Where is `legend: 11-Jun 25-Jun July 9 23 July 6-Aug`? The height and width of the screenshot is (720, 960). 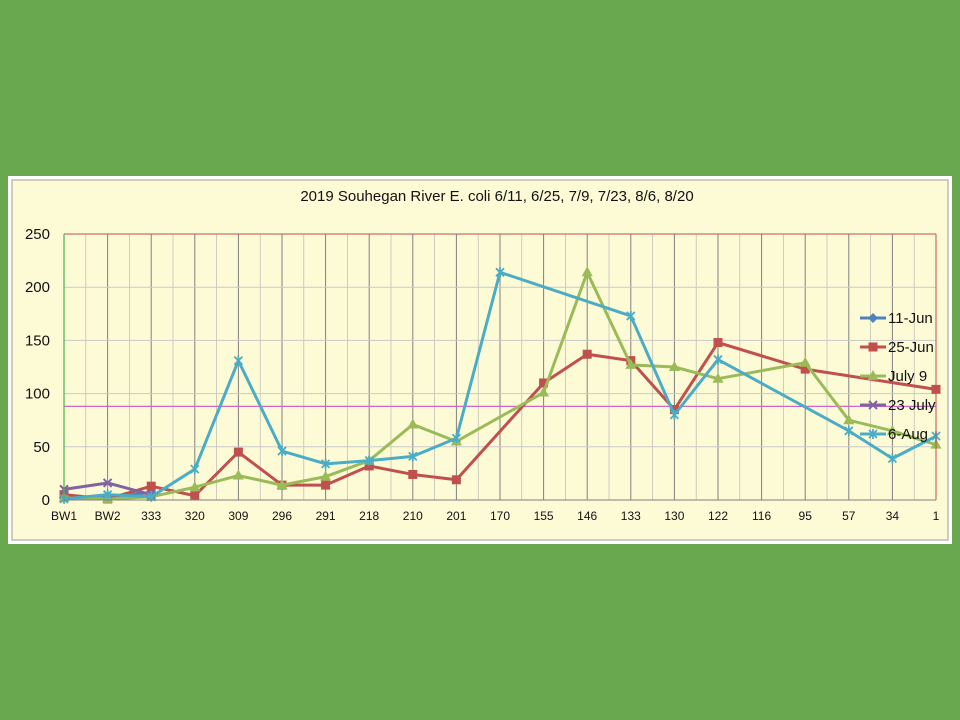
legend: 11-Jun 25-Jun July 9 23 July 6-Aug is located at coordinates (898, 376).